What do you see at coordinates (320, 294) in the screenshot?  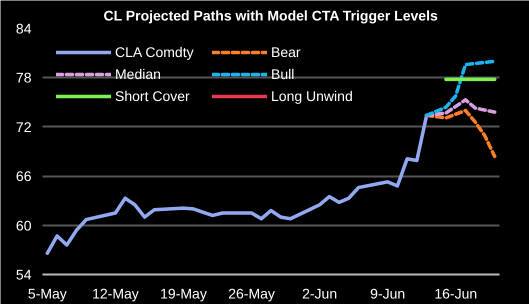 I see `x-tick-label: 2-Jun` at bounding box center [320, 294].